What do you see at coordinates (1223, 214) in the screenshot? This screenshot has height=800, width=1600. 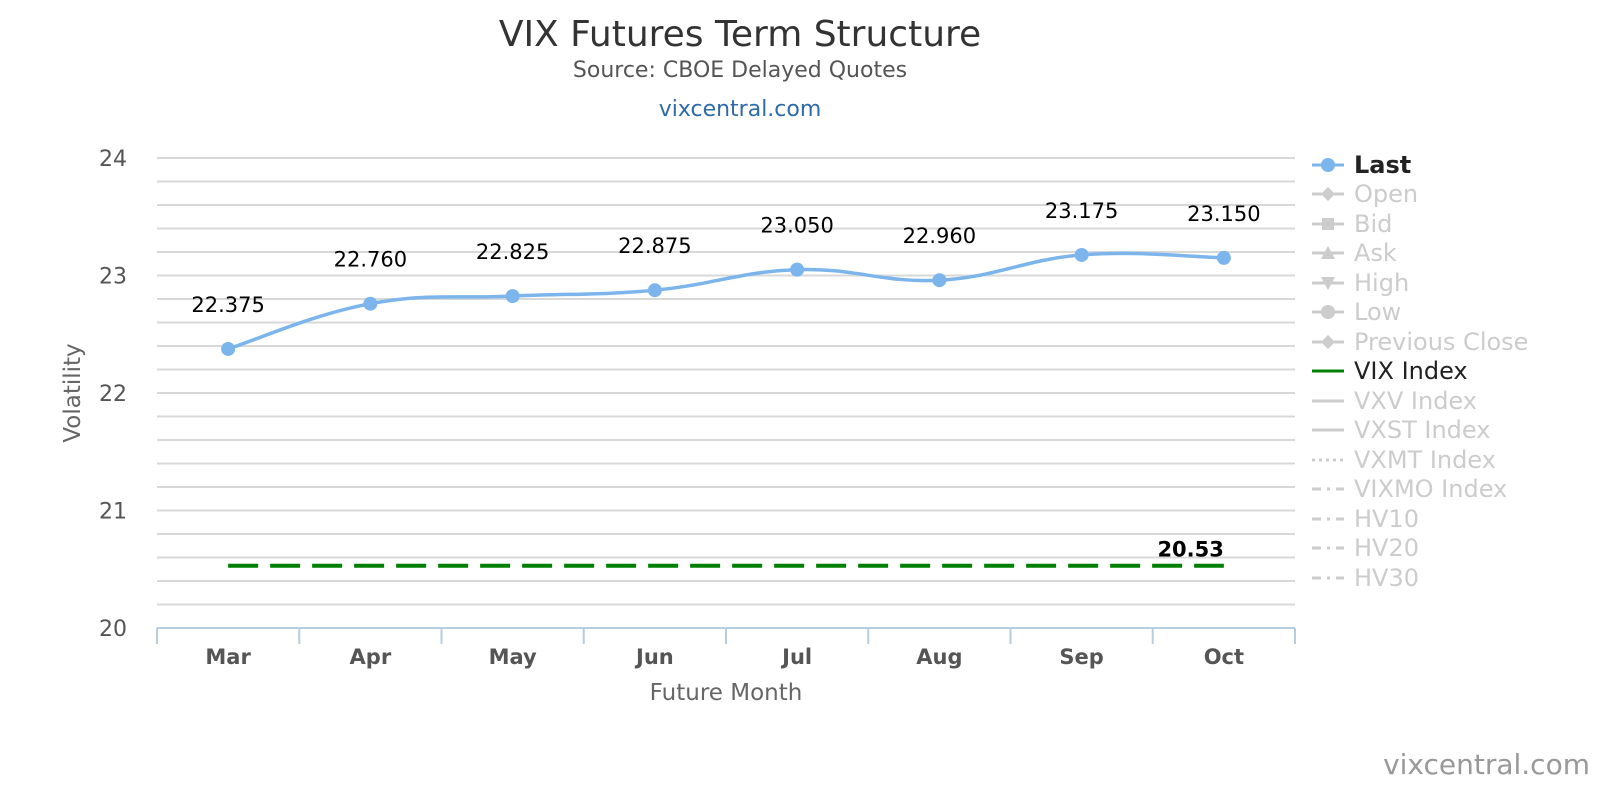 I see `last-point-label: 23.150` at bounding box center [1223, 214].